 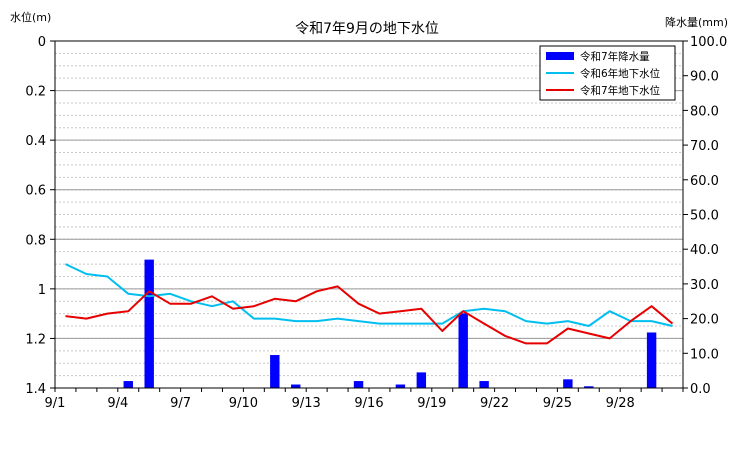 What do you see at coordinates (494, 403) in the screenshot?
I see `x-tick-label: 9/22` at bounding box center [494, 403].